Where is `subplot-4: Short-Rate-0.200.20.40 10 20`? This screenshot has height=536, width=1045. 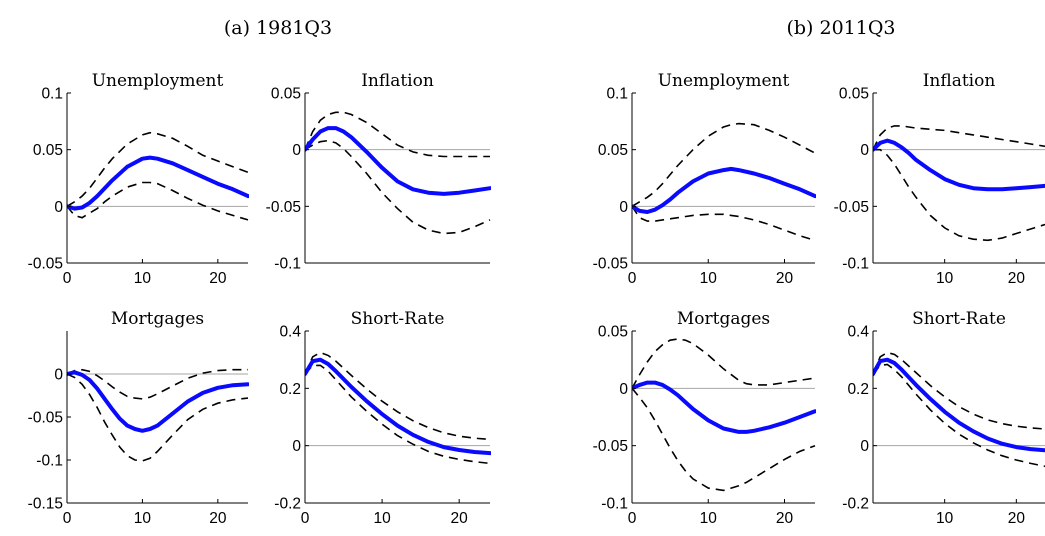 subplot-4: Short-Rate-0.200.20.40 10 20 is located at coordinates (382, 418).